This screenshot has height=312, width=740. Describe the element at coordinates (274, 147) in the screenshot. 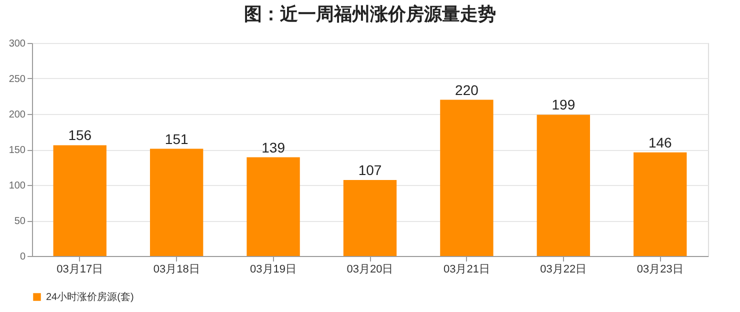

I see `data-label: 139` at that location.